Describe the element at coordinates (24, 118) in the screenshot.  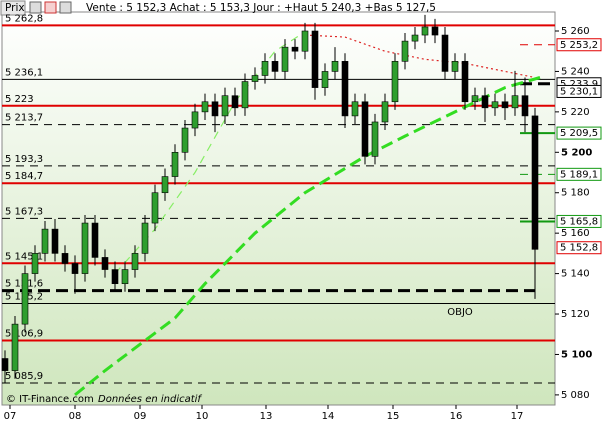
I see `level-label: 5 213,7` at that location.